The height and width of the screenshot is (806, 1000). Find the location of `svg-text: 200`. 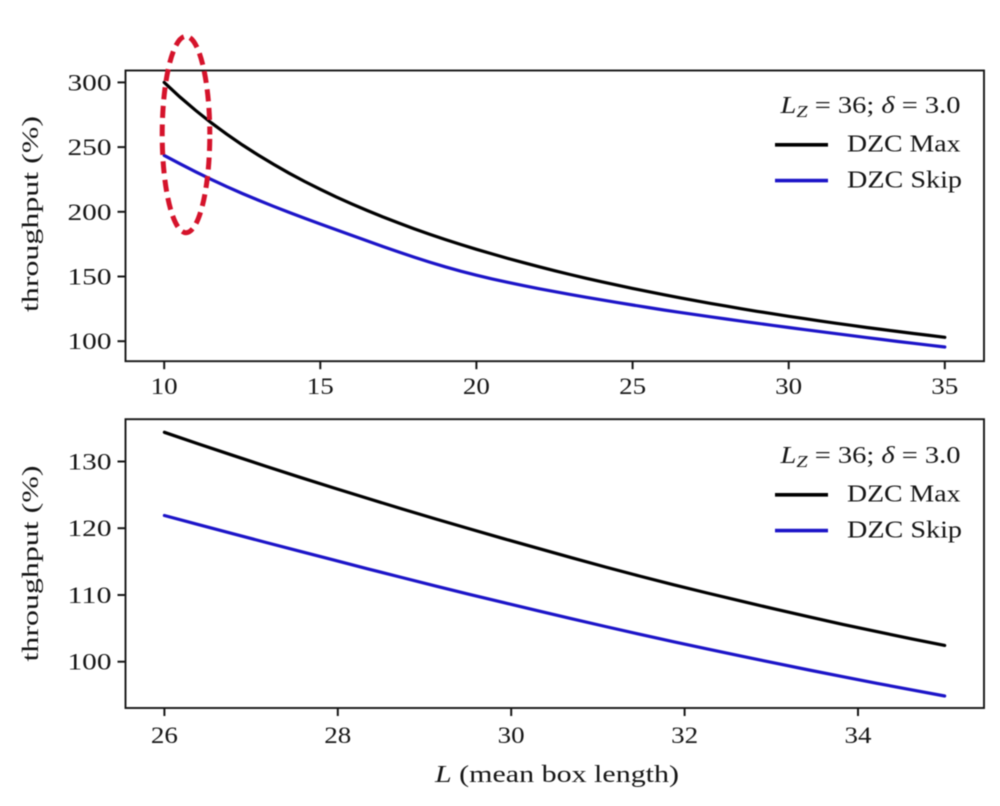

svg-text: 200 is located at coordinates (90, 213).